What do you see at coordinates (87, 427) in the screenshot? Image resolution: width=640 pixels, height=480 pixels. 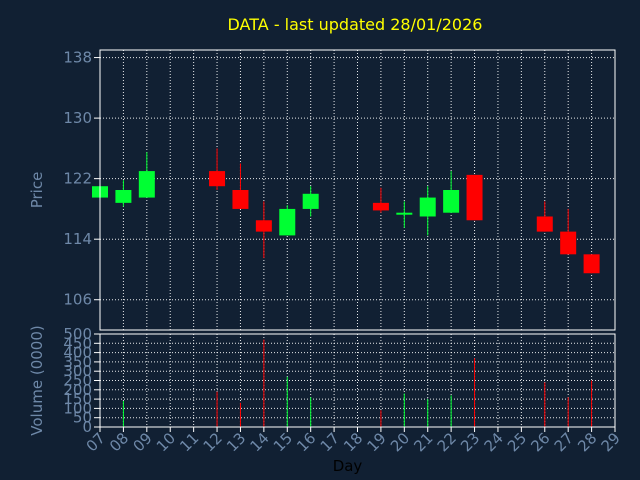 I see `volume-tick-label: 0` at bounding box center [87, 427].